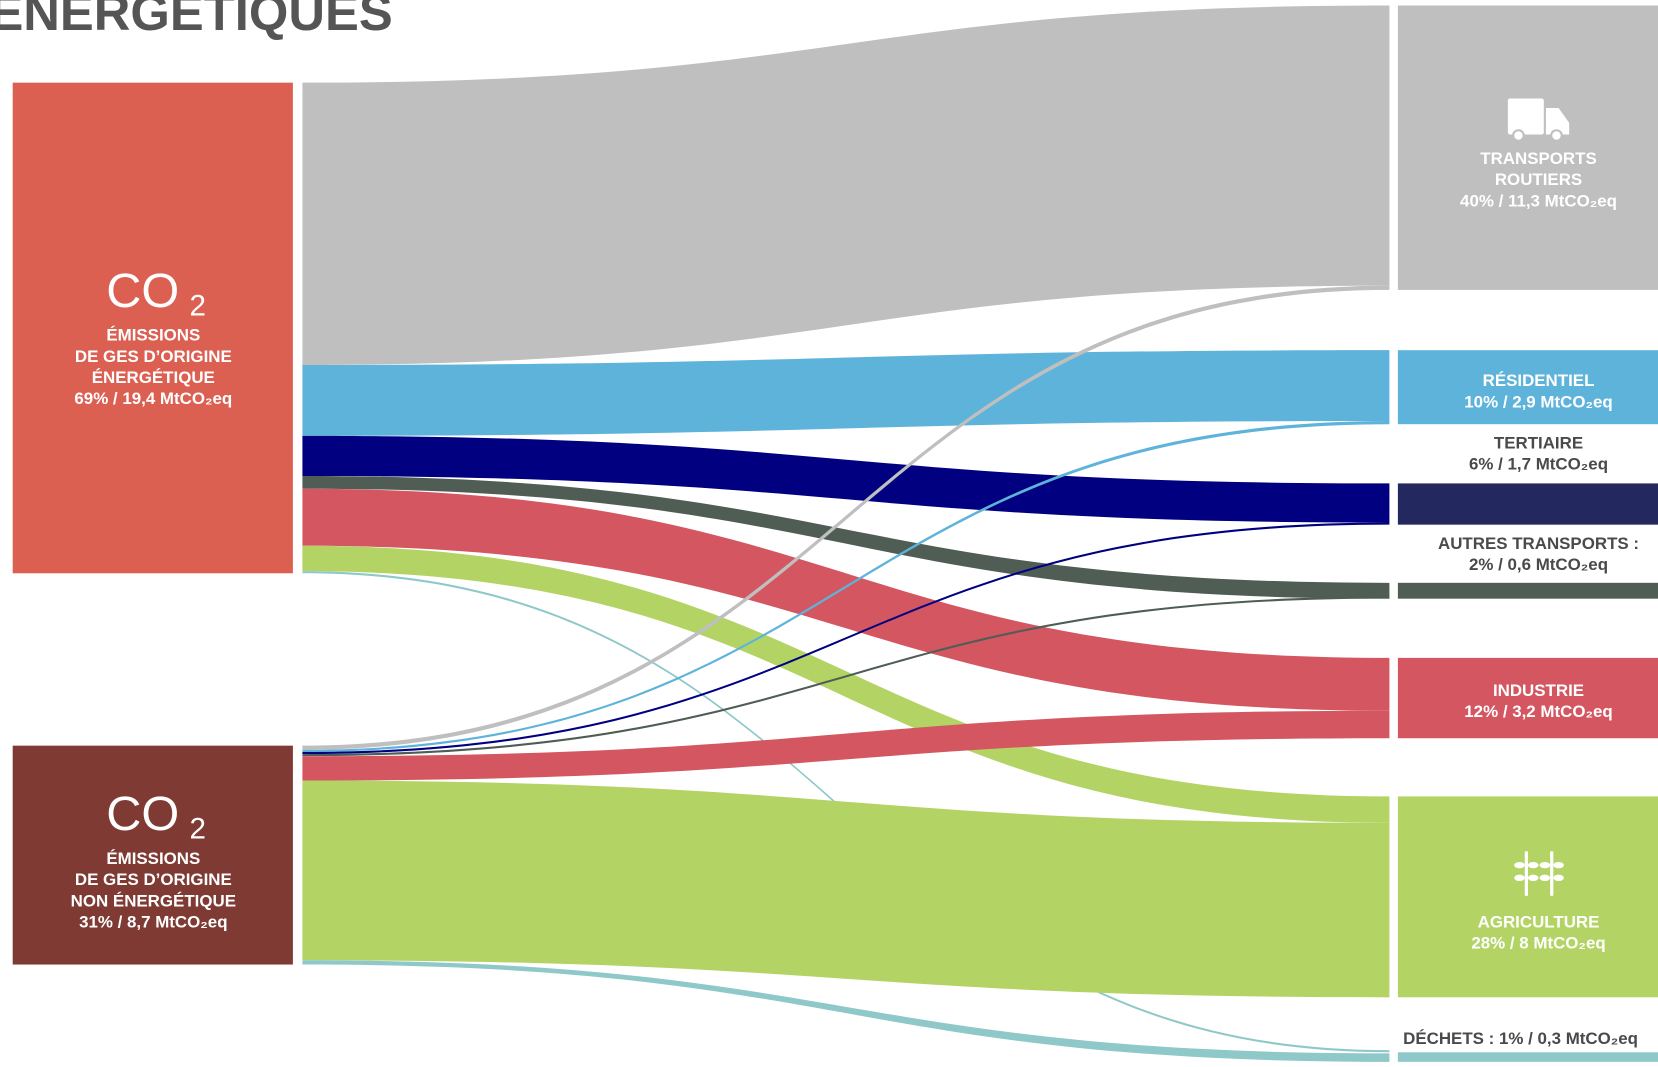  Describe the element at coordinates (1539, 380) in the screenshot. I see `sector-label: RÉSIDENTIEL` at that location.